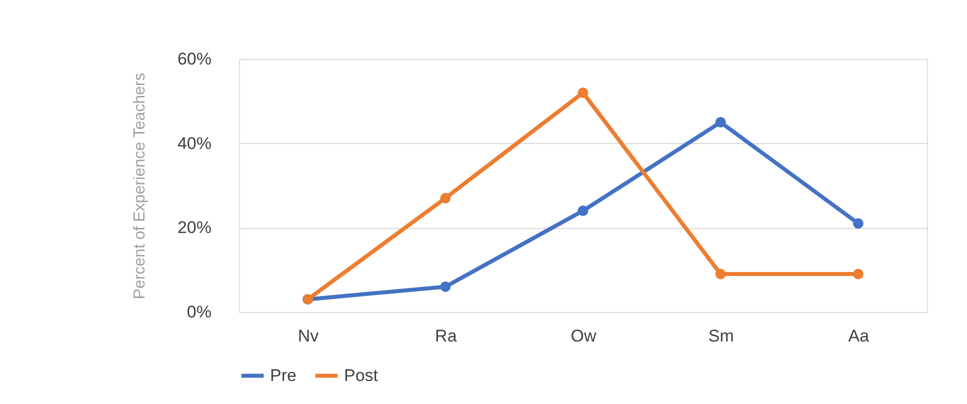 The image size is (967, 404). What do you see at coordinates (283, 375) in the screenshot?
I see `legend-label: Pre` at bounding box center [283, 375].